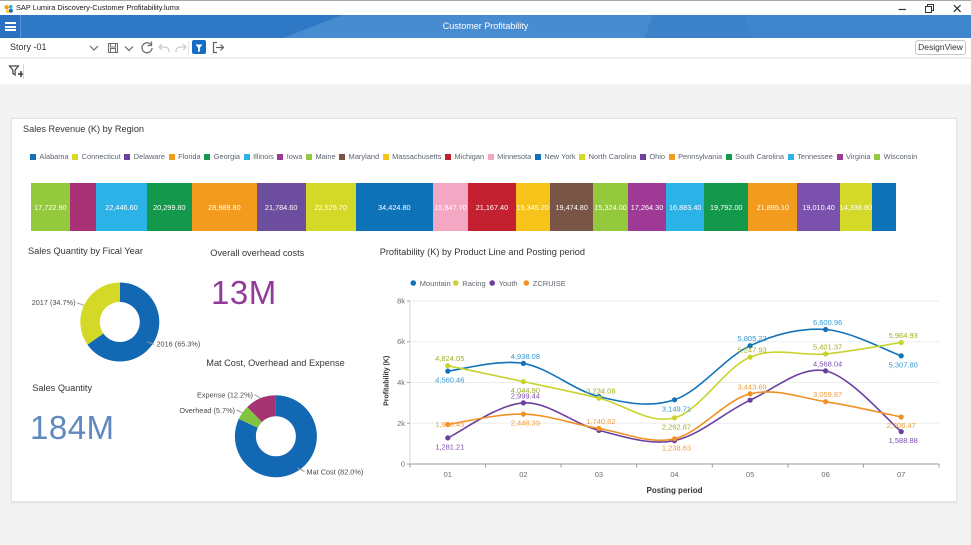  What do you see at coordinates (599, 474) in the screenshot?
I see `svg-text: 03` at bounding box center [599, 474].